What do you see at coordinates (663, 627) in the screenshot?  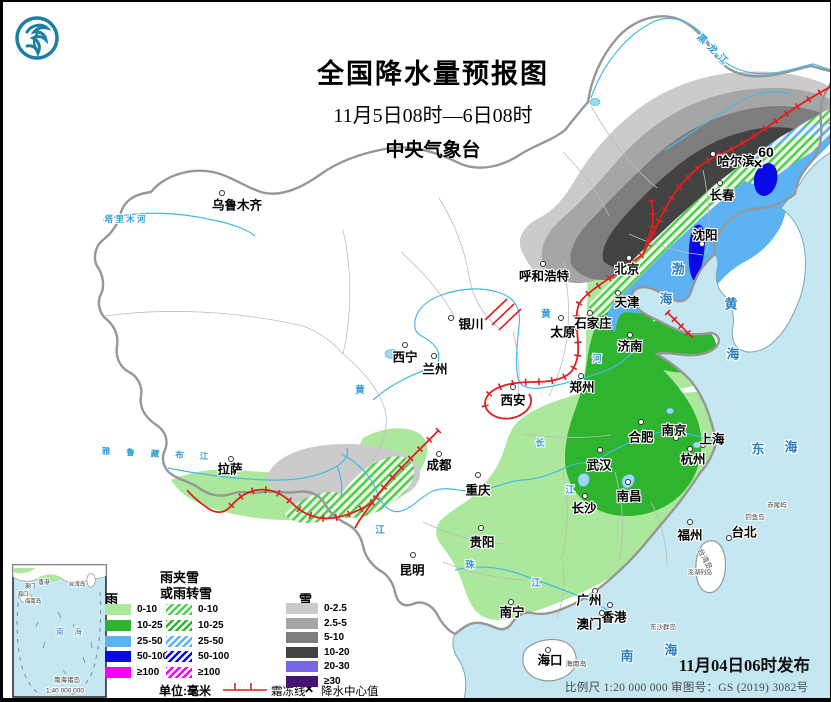 I see `island-label: 东沙群岛` at bounding box center [663, 627].